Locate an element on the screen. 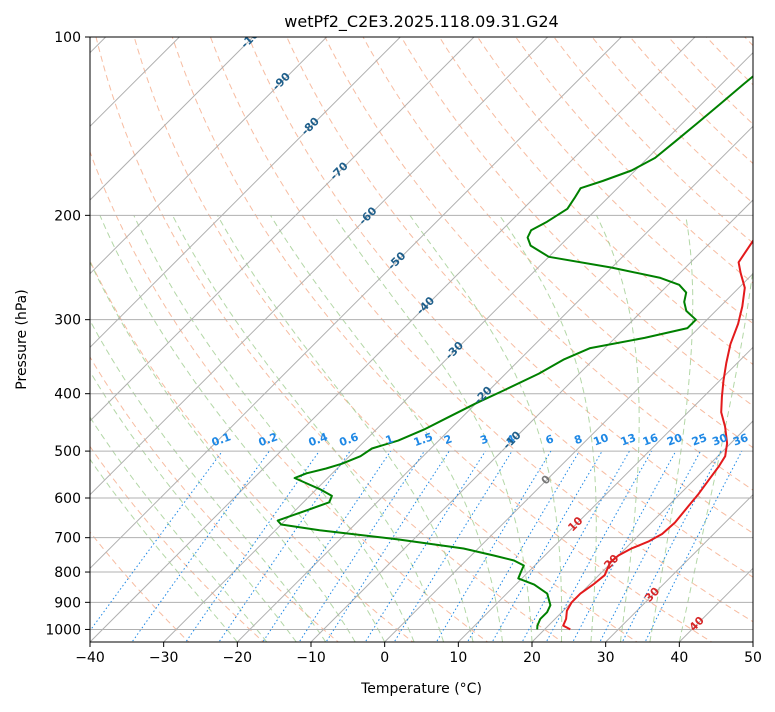 This screenshot has height=712, width=775. mixing-ratio-label: 25 is located at coordinates (699, 439).